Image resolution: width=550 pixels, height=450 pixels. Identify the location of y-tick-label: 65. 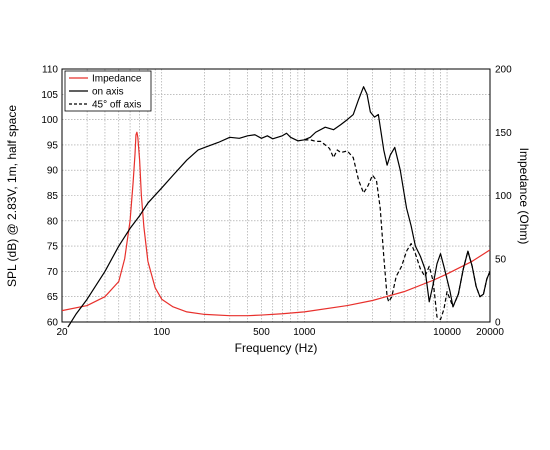
(53, 297).